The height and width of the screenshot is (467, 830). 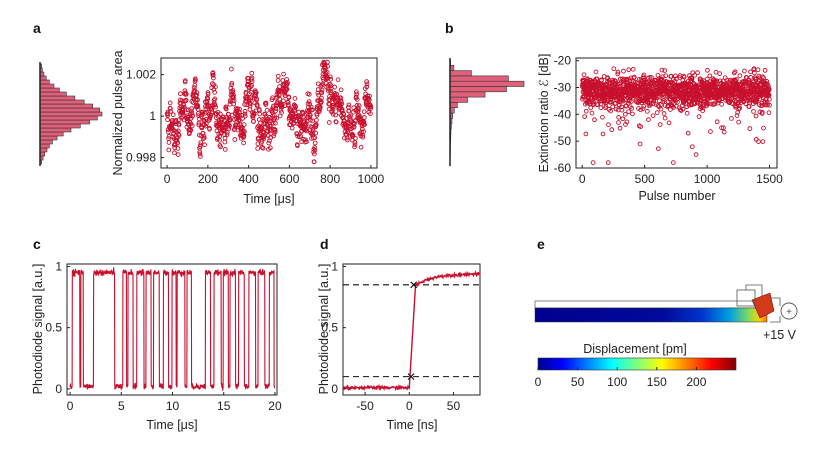 I want to click on a-x-tick-label: 800, so click(x=330, y=179).